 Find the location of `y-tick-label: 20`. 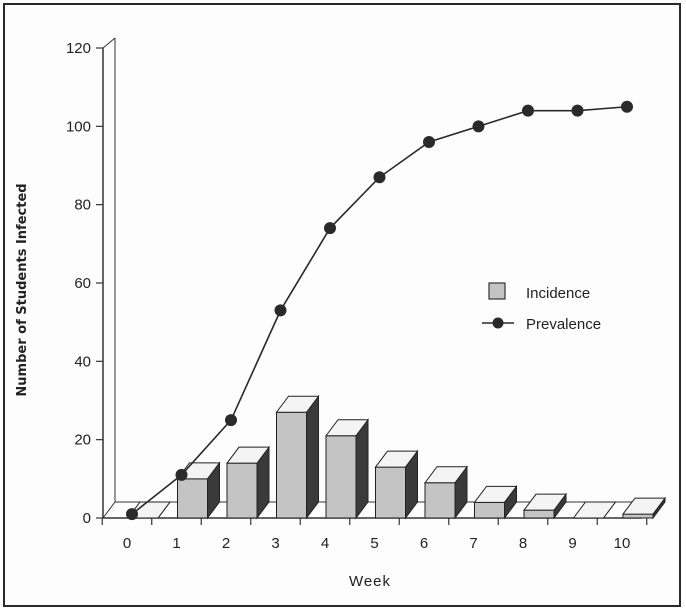

y-tick-label: 20 is located at coordinates (82, 440).